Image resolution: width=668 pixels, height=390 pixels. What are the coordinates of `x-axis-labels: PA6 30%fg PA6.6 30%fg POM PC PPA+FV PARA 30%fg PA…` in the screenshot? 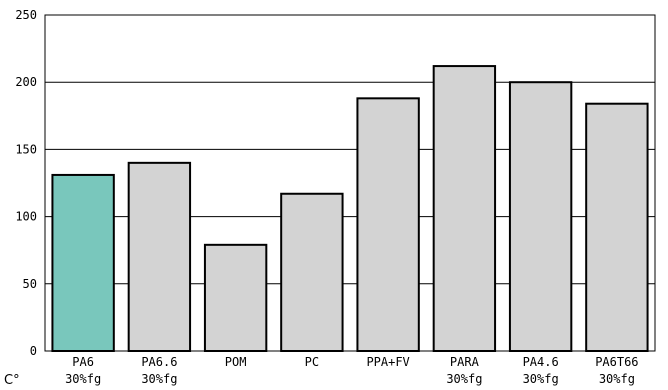 It's located at (351, 370).